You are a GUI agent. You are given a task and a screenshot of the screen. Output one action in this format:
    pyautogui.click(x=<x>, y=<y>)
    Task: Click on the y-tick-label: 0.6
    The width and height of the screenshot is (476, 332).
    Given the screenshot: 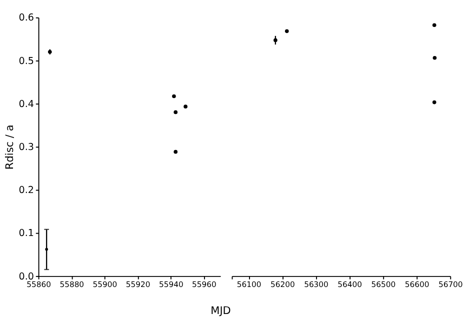 What is the action you would take?
    pyautogui.click(x=26, y=18)
    